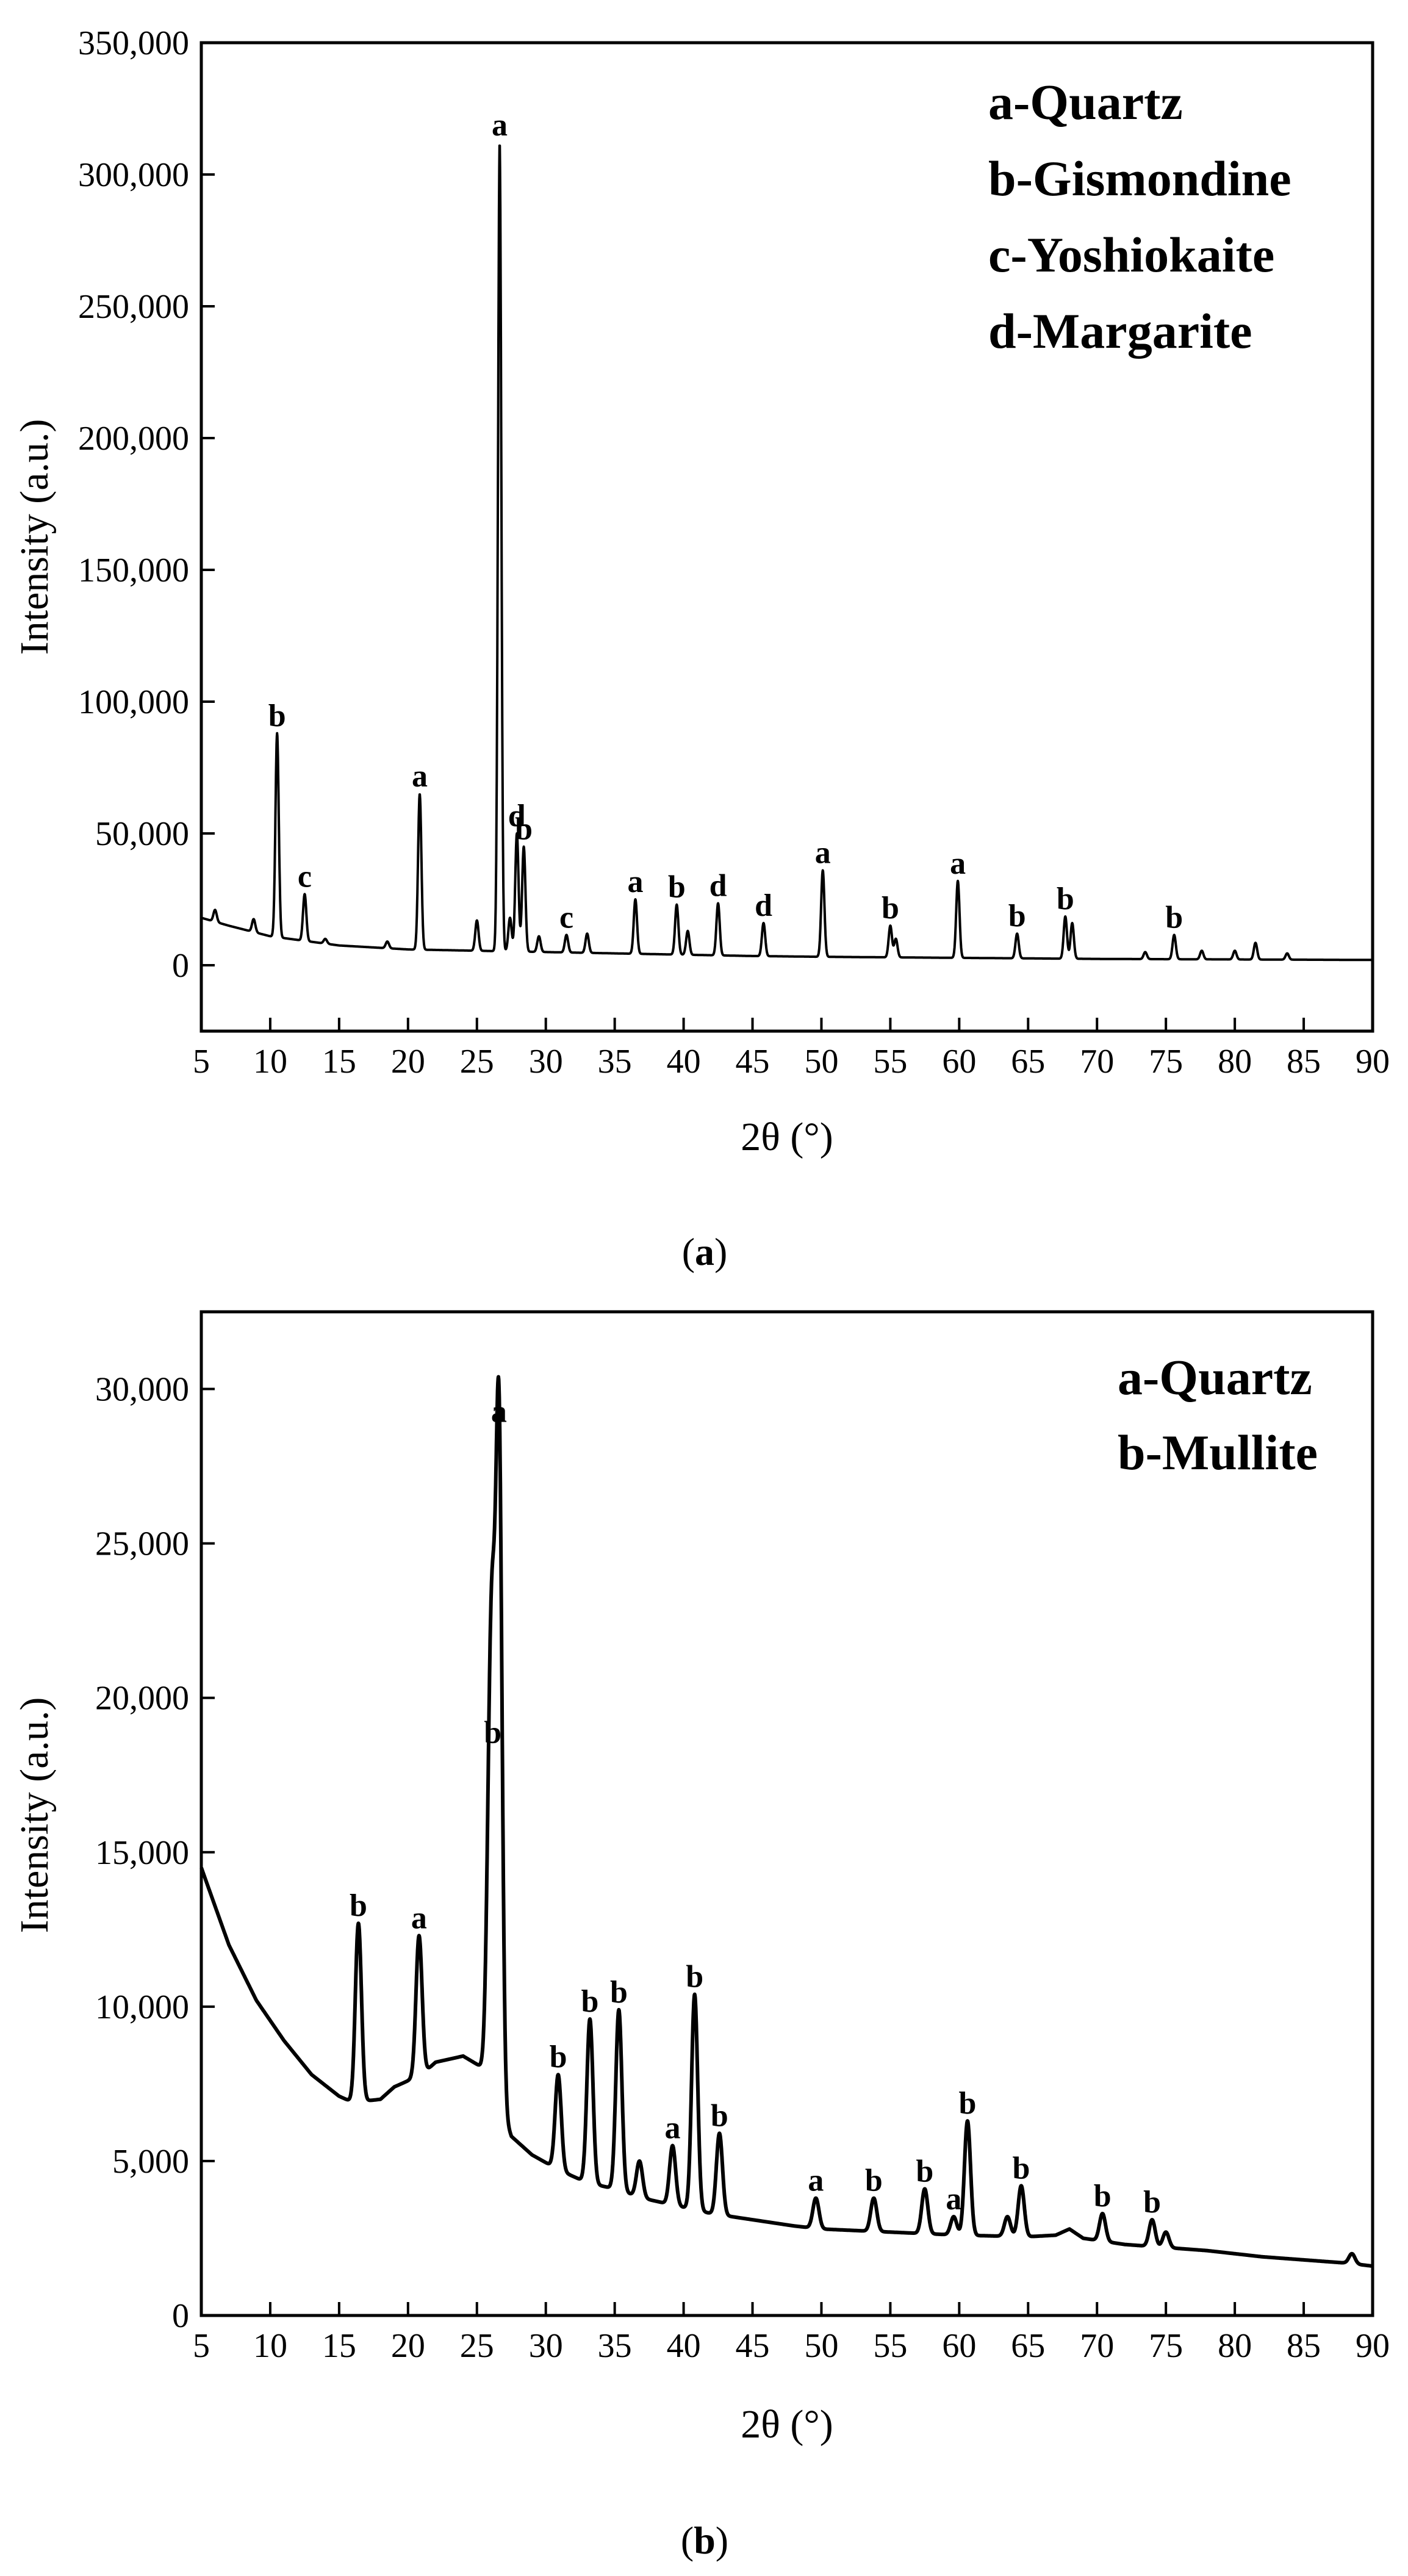 This screenshot has height=2576, width=1408. Describe the element at coordinates (133, 175) in the screenshot. I see `y-tick-label: 300,000` at that location.